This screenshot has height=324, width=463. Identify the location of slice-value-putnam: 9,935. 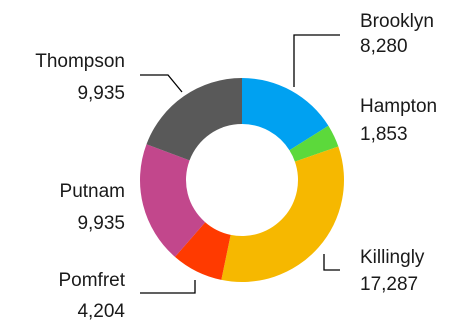
(101, 223).